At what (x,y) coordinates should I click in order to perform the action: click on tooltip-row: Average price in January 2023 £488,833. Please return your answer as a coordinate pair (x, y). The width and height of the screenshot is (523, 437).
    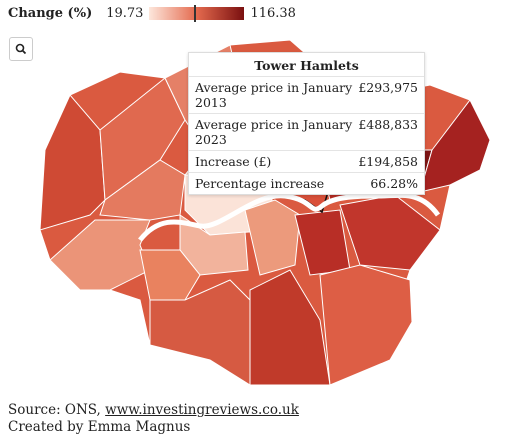
    Looking at the image, I should click on (306, 131).